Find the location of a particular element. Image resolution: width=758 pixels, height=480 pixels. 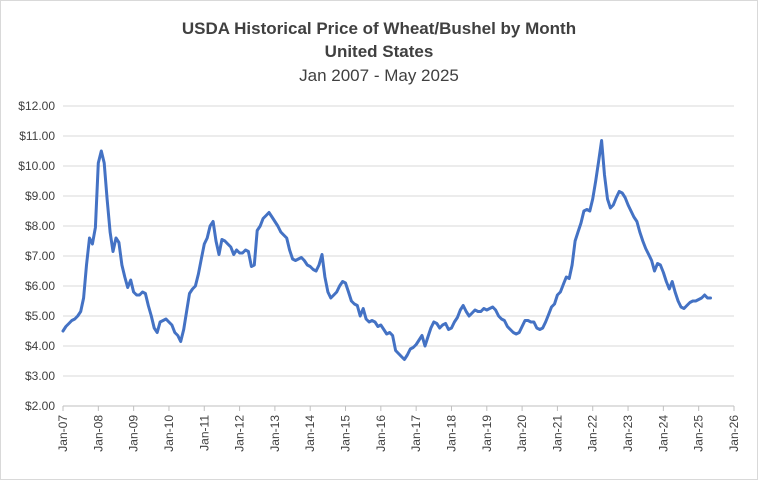

chart-subtitle: United States is located at coordinates (379, 51).